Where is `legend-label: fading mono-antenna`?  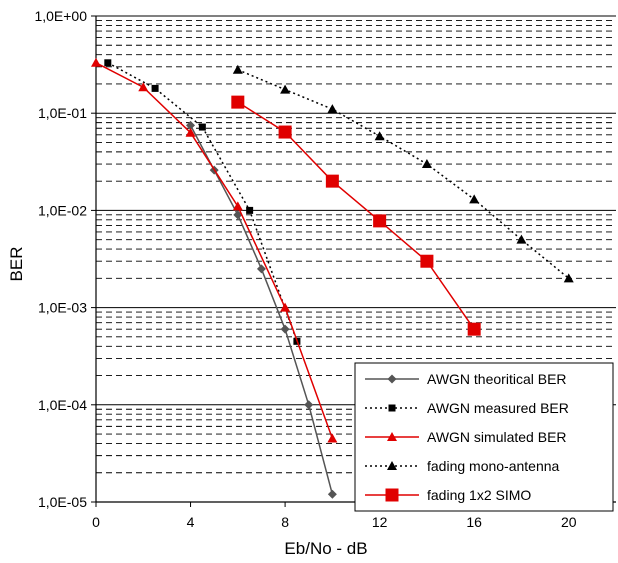 legend-label: fading mono-antenna is located at coordinates (493, 466).